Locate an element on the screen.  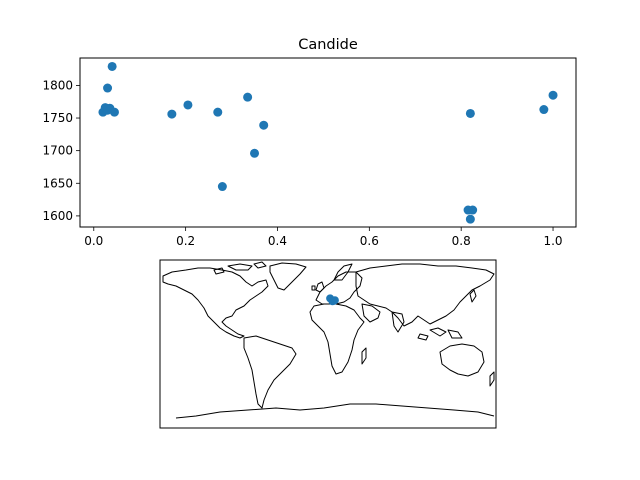
x-tick-label: 1.0 is located at coordinates (552, 241).